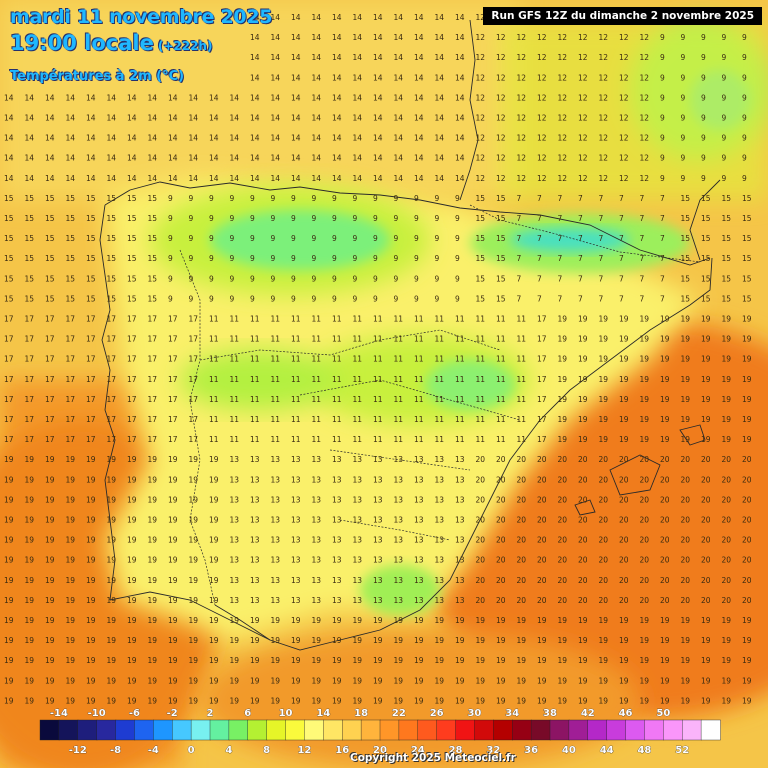 Image resolution: width=768 pixels, height=768 pixels. What do you see at coordinates (247, 713) in the screenshot?
I see `legend-top-label: 6` at bounding box center [247, 713].